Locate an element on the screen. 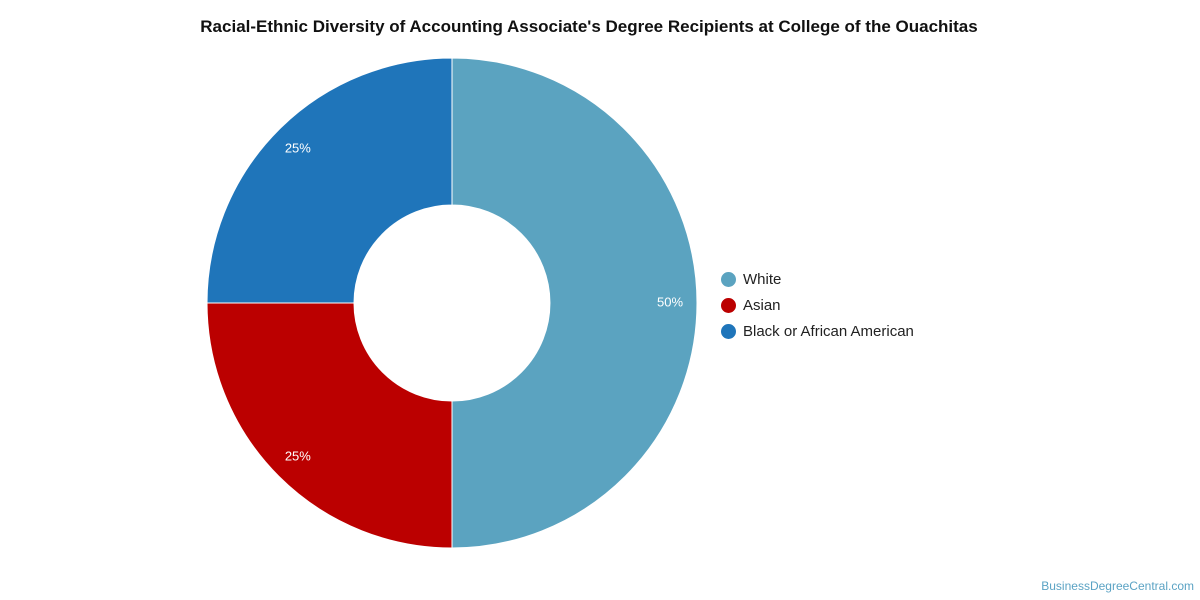 This screenshot has height=600, width=1200. legend-label-black: Black or African American is located at coordinates (828, 331).